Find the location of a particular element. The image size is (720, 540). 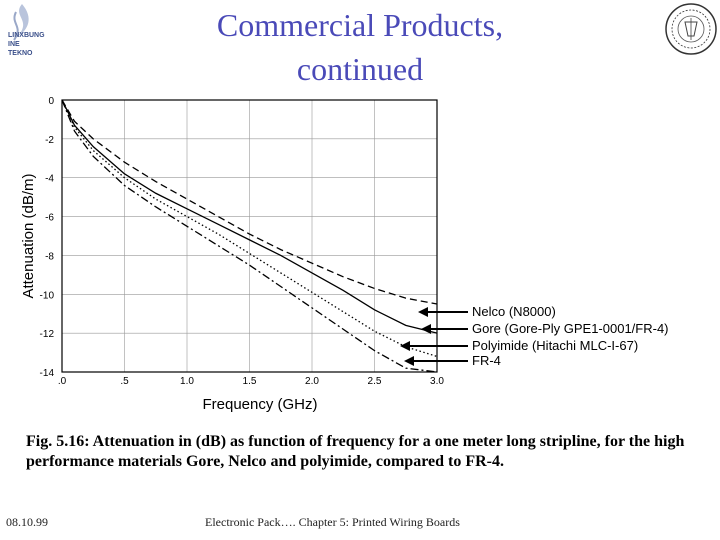

institution-logo: LINXBUNG INE TEKNO is located at coordinates (23, 34).